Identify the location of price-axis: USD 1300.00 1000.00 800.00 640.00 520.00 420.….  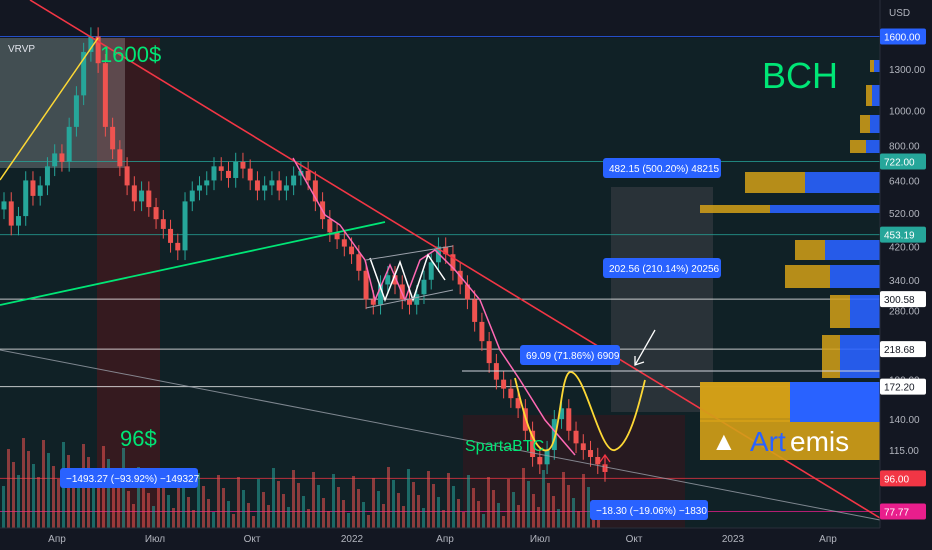
(905, 275).